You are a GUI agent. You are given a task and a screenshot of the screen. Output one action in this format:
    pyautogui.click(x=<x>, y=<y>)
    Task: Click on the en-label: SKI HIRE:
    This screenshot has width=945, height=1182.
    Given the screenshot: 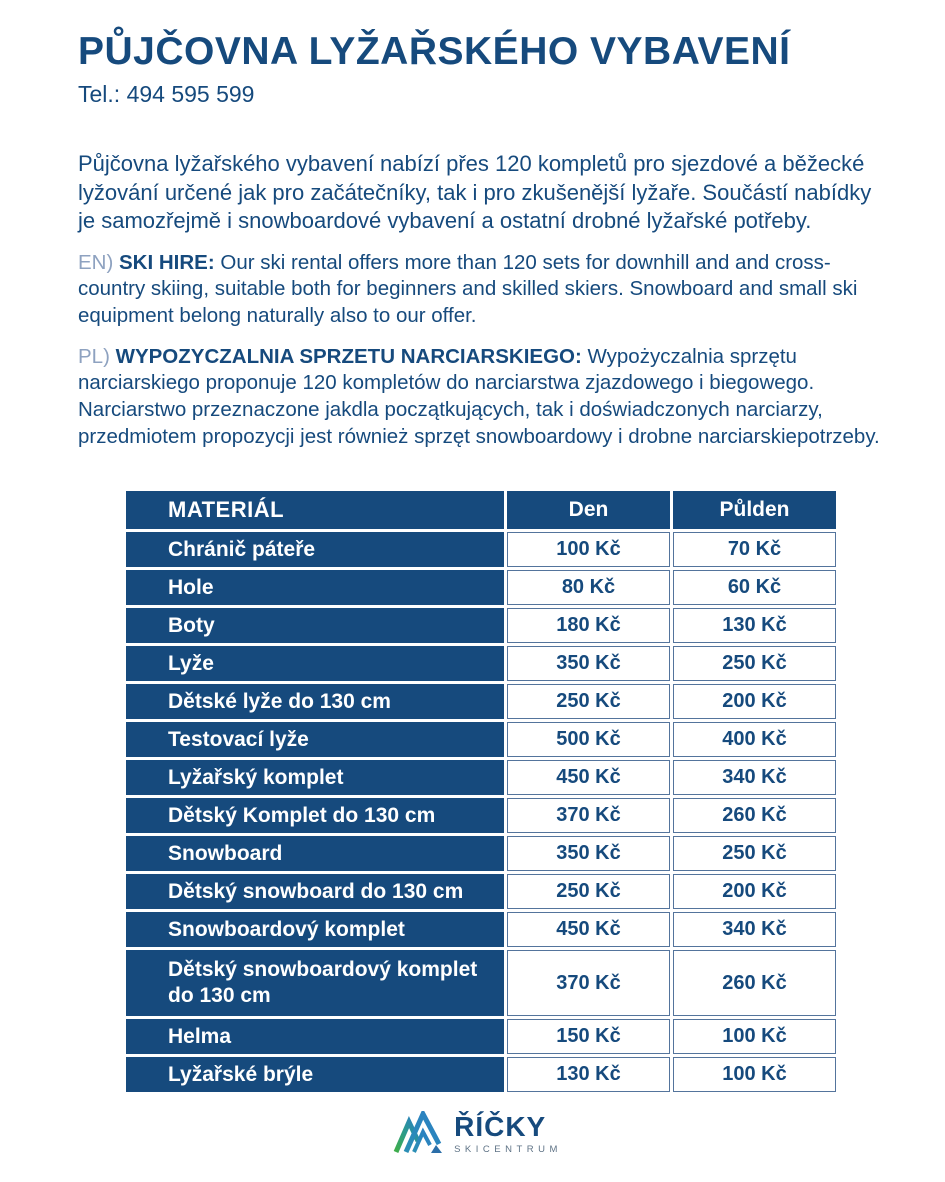 What is the action you would take?
    pyautogui.click(x=167, y=262)
    